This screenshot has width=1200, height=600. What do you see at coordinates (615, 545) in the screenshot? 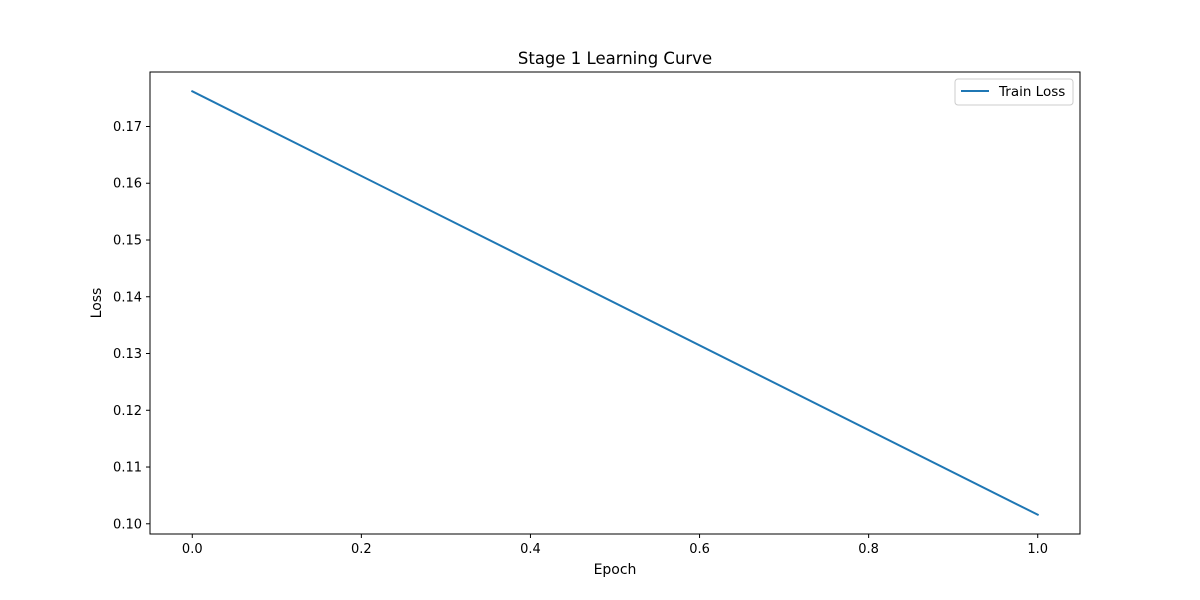
I see `x-axis-ticks: 0.0 0.2 0.4 0.6 0.8 1.0` at bounding box center [615, 545].